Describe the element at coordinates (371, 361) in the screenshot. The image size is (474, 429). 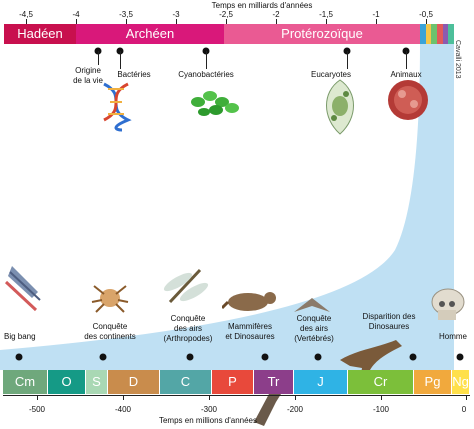
I see `dinosaur-image` at that location.